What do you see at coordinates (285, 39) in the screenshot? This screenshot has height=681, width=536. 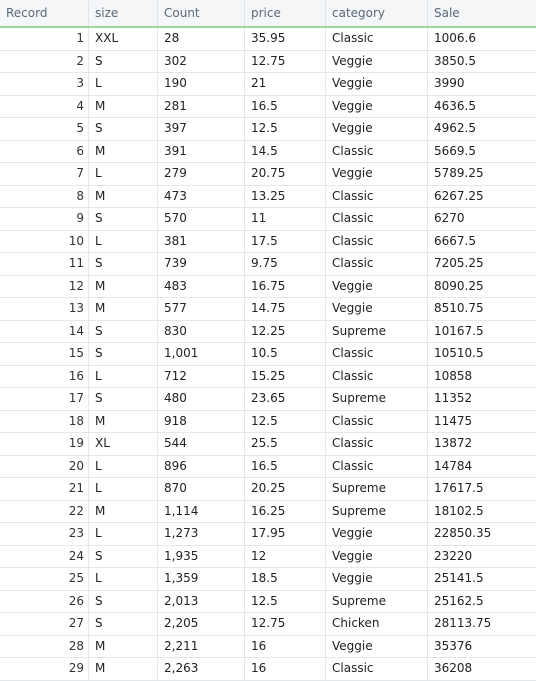 I see `price-cell: 35.95` at bounding box center [285, 39].